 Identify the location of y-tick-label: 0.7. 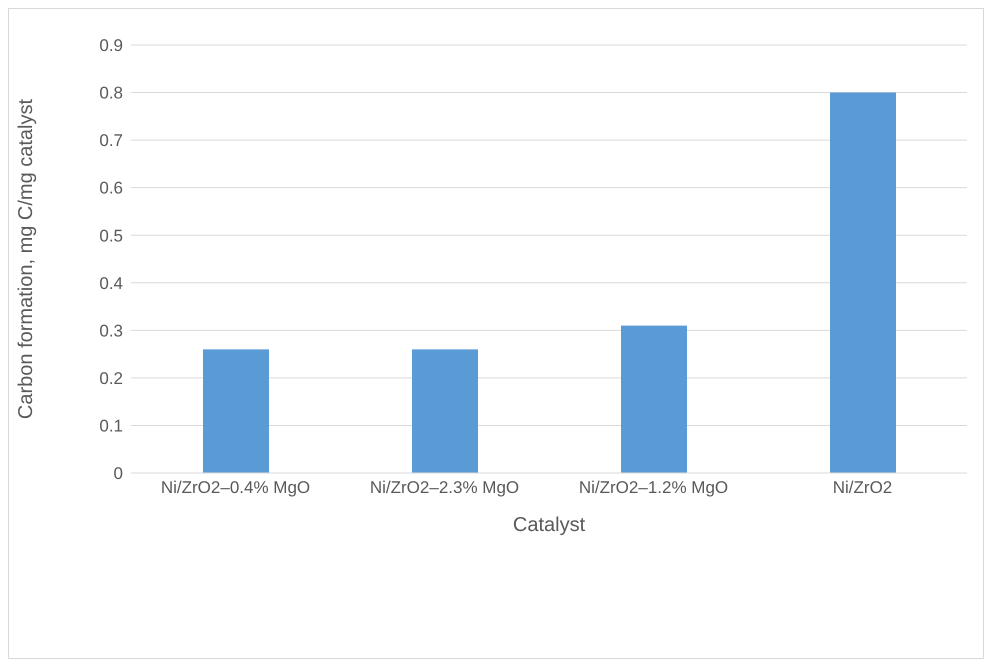
(111, 140).